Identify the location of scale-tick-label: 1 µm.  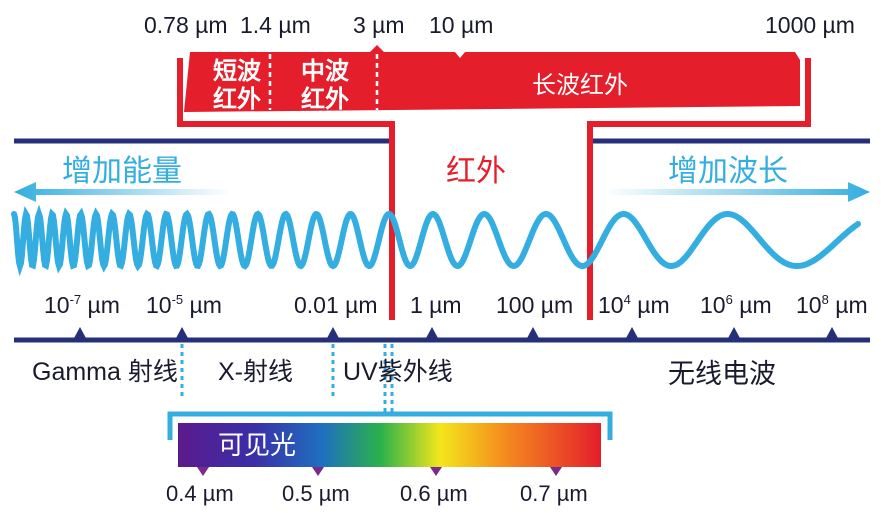
(436, 305).